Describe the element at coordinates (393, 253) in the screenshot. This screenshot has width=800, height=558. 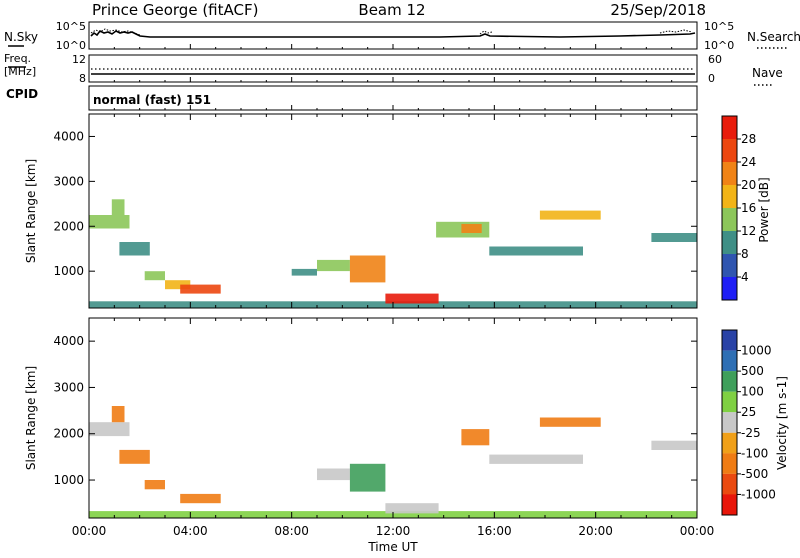
I see `power-data-layer` at that location.